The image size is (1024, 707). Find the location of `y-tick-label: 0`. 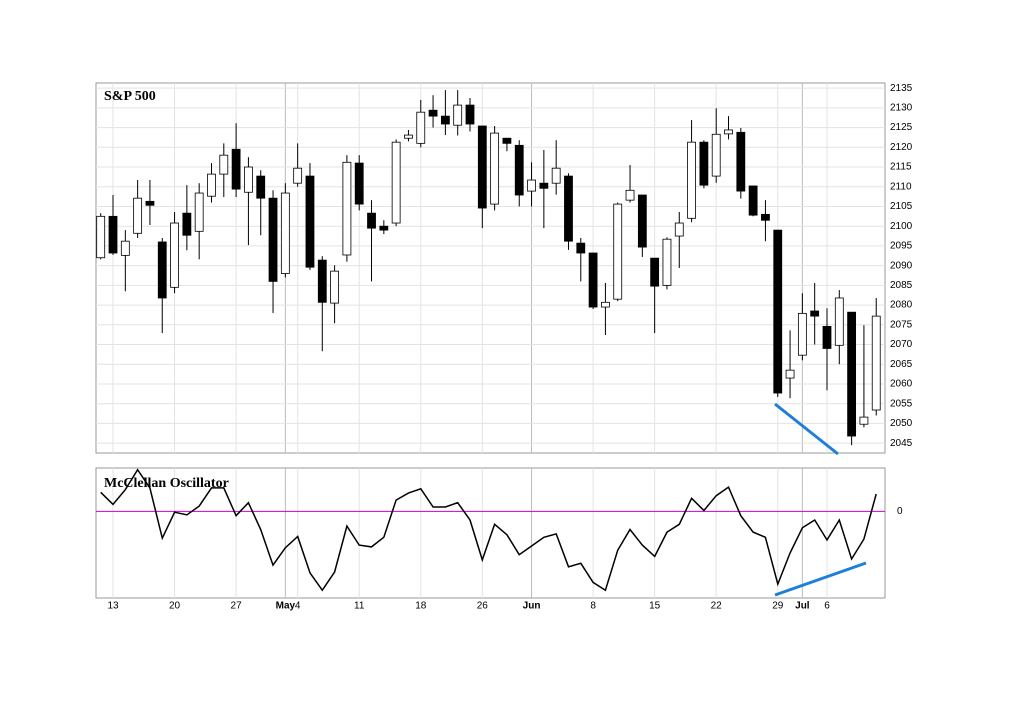

y-tick-label: 0 is located at coordinates (900, 511).